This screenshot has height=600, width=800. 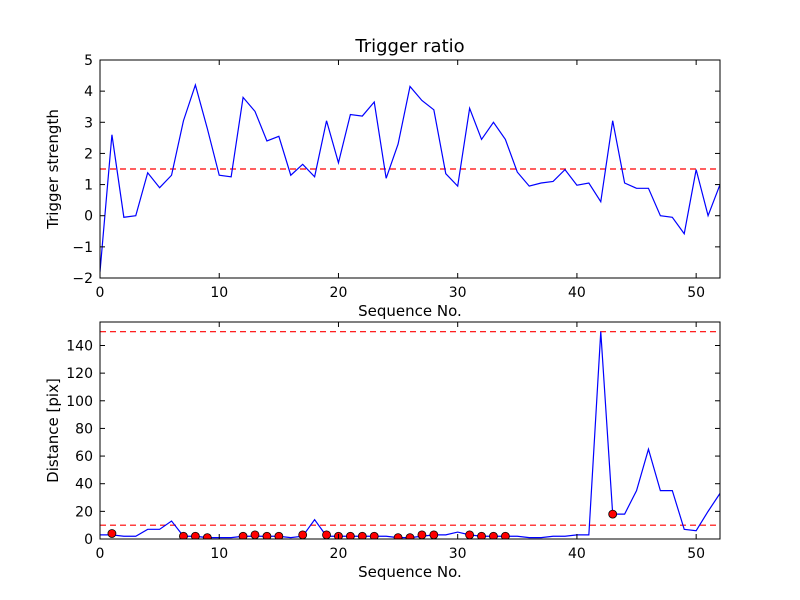 What do you see at coordinates (409, 46) in the screenshot?
I see `chart-title: Trigger ratio` at bounding box center [409, 46].